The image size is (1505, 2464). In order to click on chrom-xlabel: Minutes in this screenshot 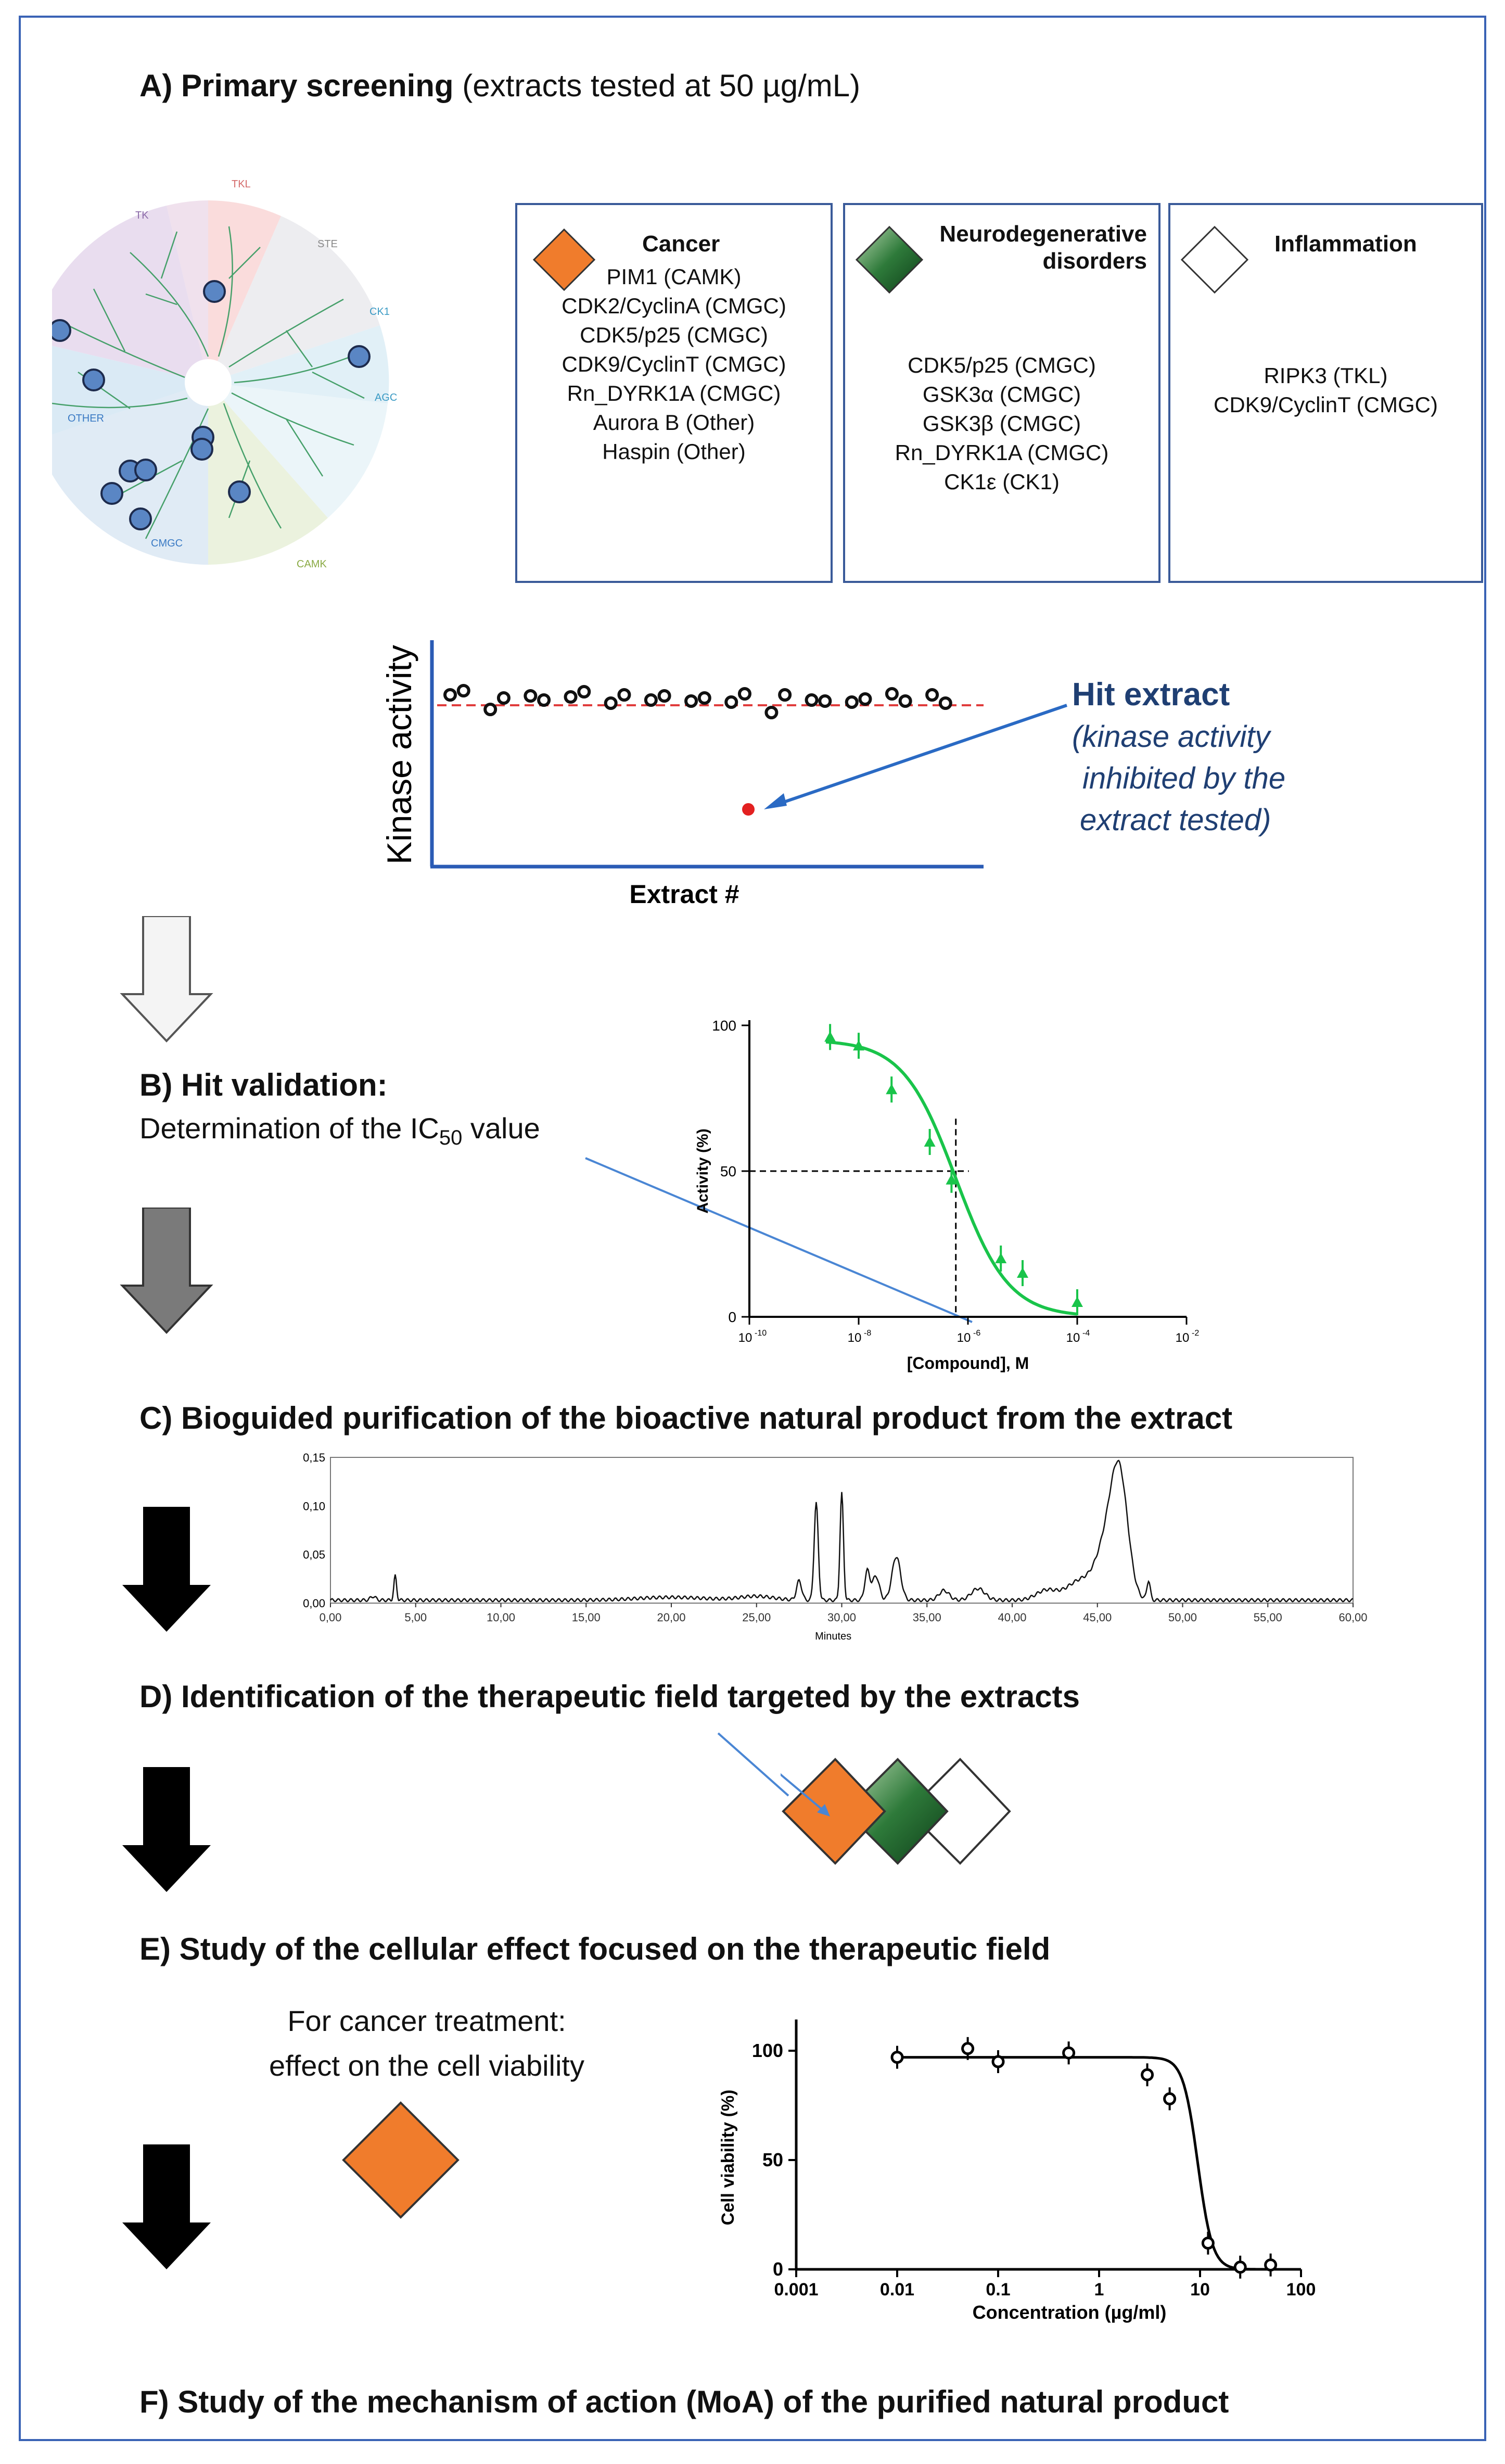, I will do `click(833, 1636)`.